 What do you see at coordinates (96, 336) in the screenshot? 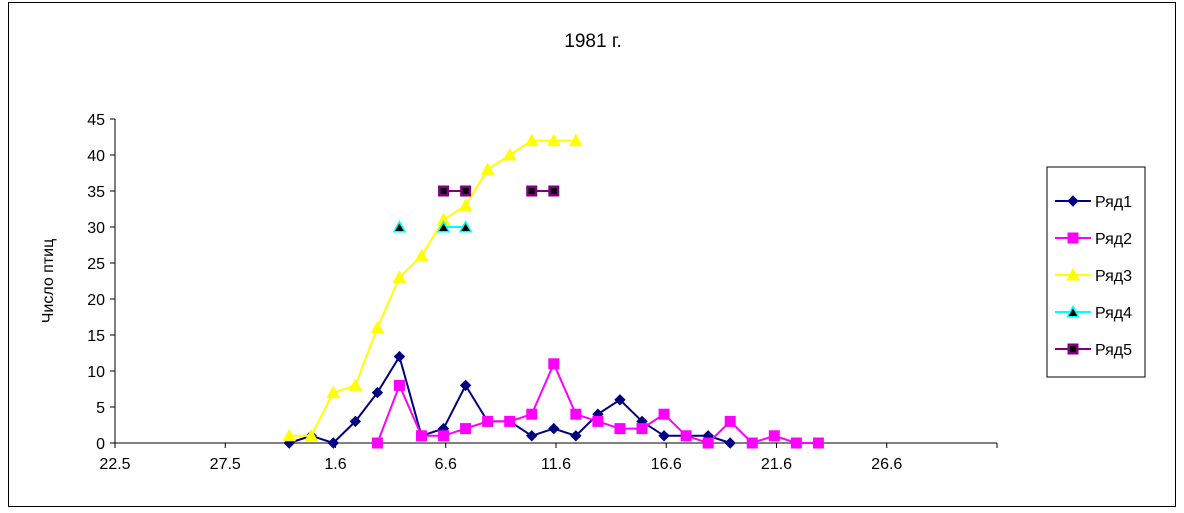
I see `y-tick-label: 15` at bounding box center [96, 336].